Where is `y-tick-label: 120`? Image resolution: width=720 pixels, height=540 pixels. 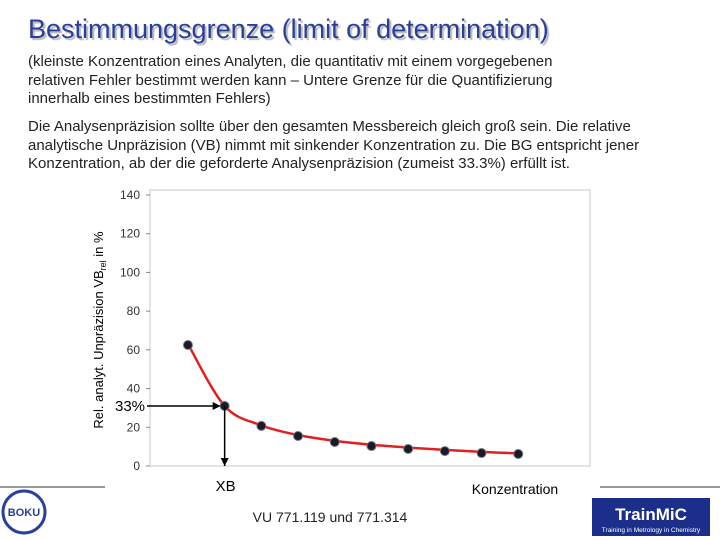
y-tick-label: 120 is located at coordinates (130, 234).